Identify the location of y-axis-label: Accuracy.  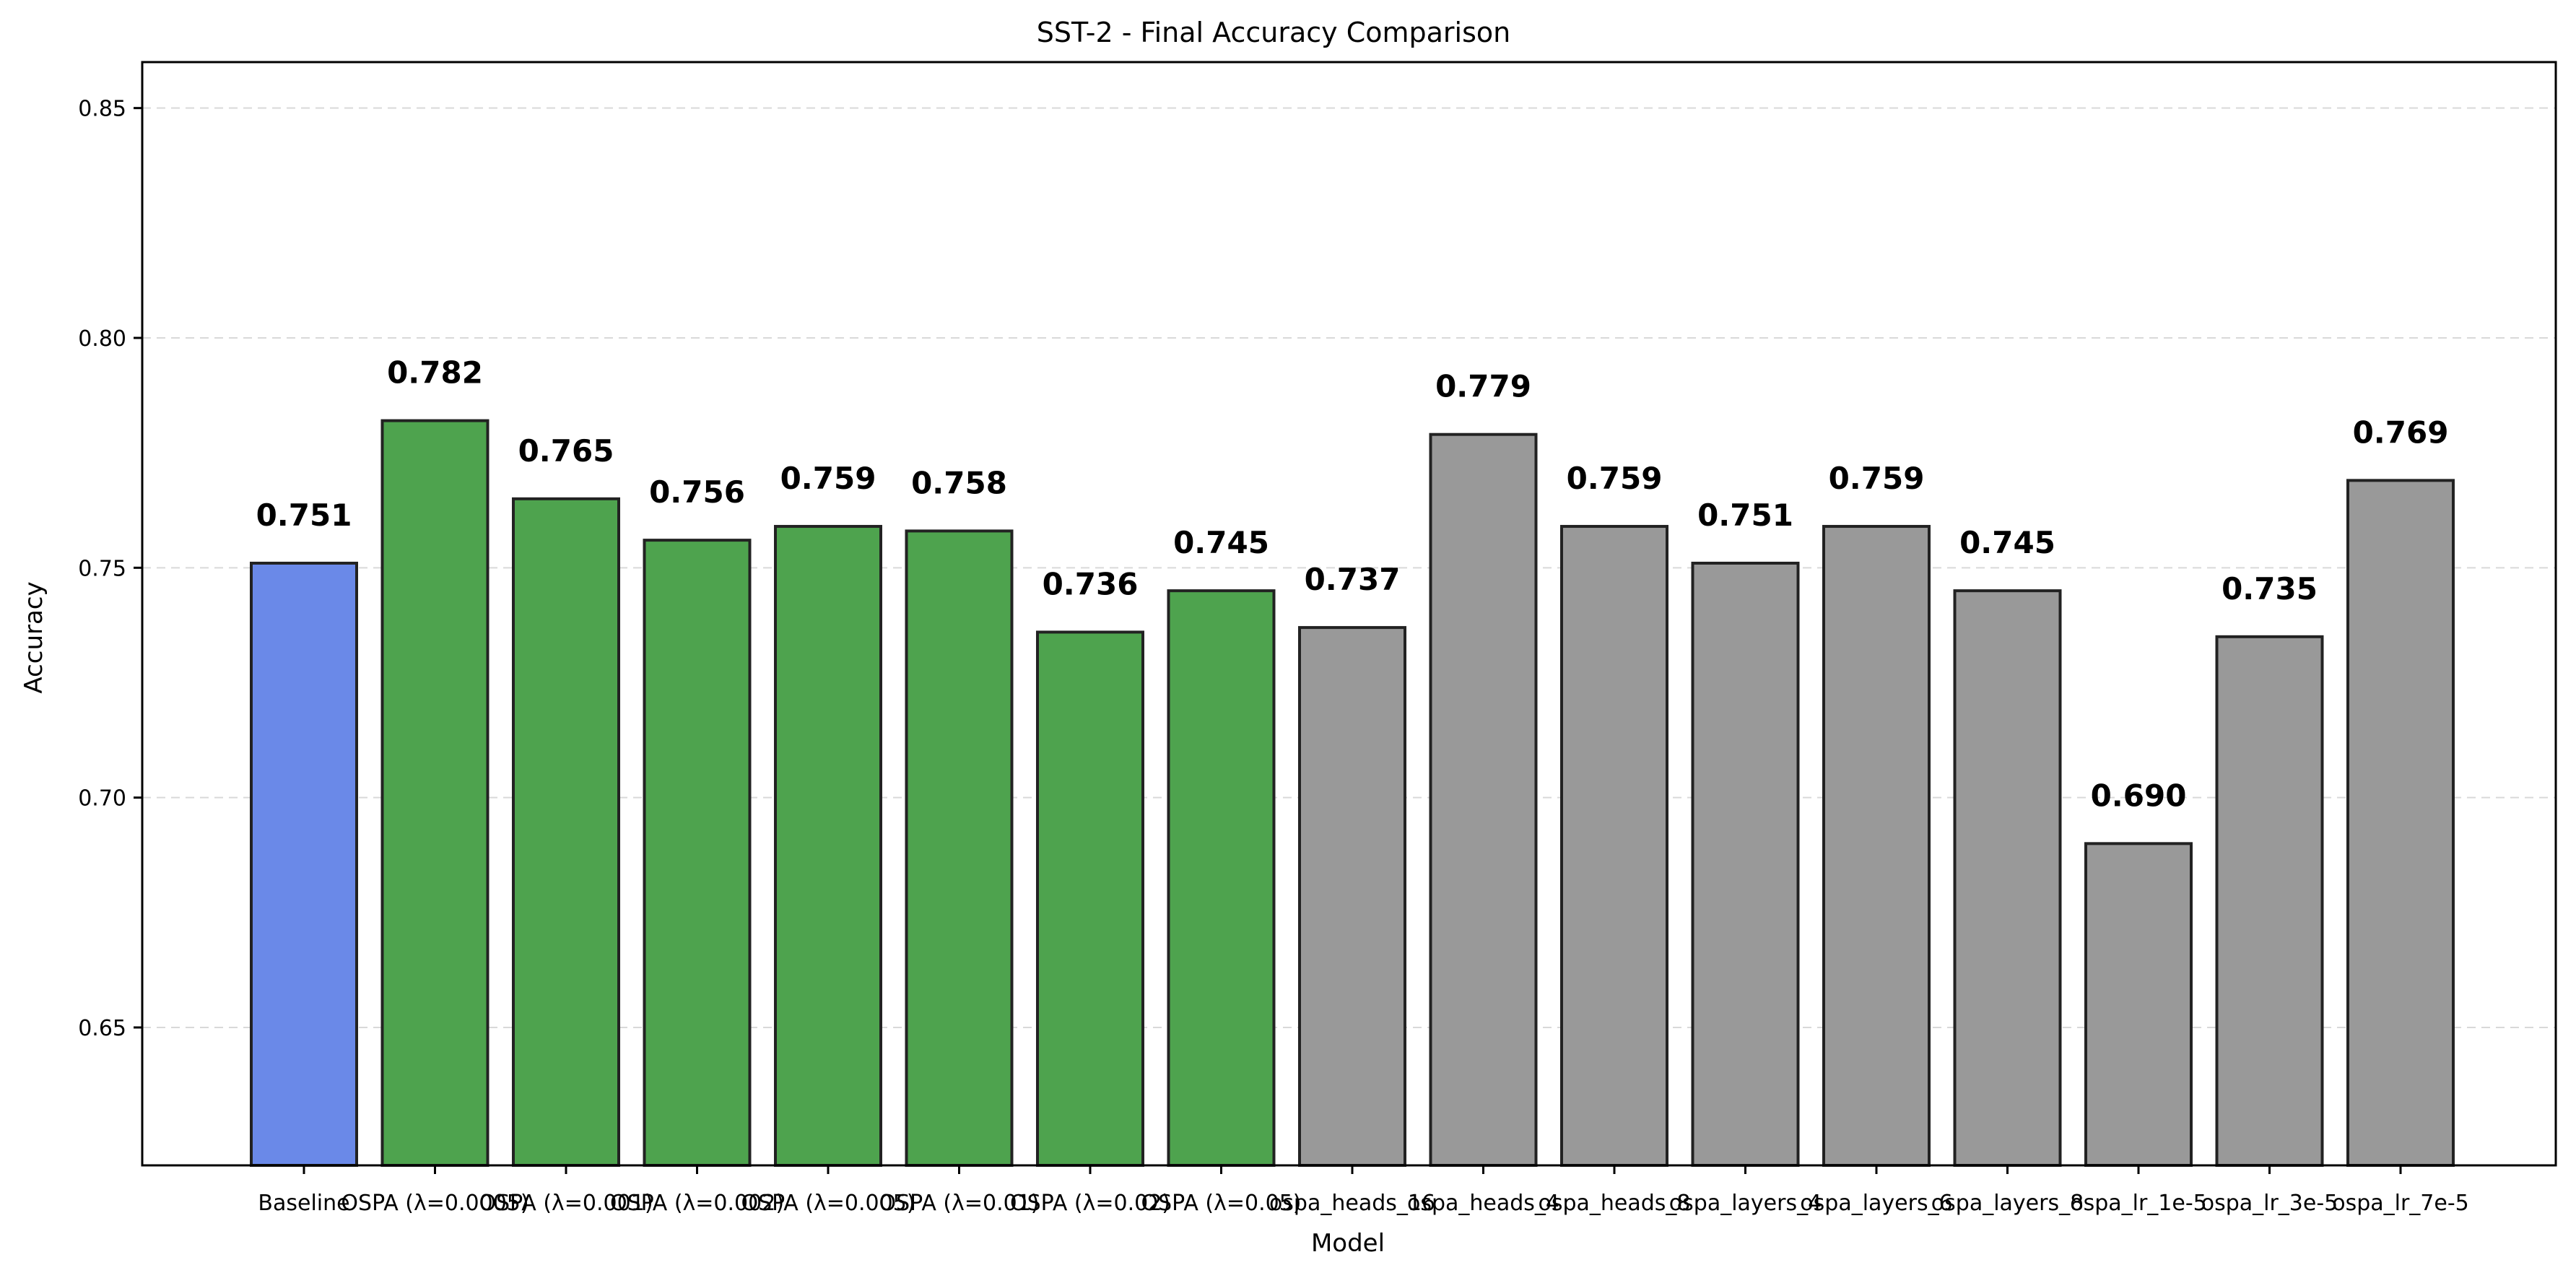
(33, 637).